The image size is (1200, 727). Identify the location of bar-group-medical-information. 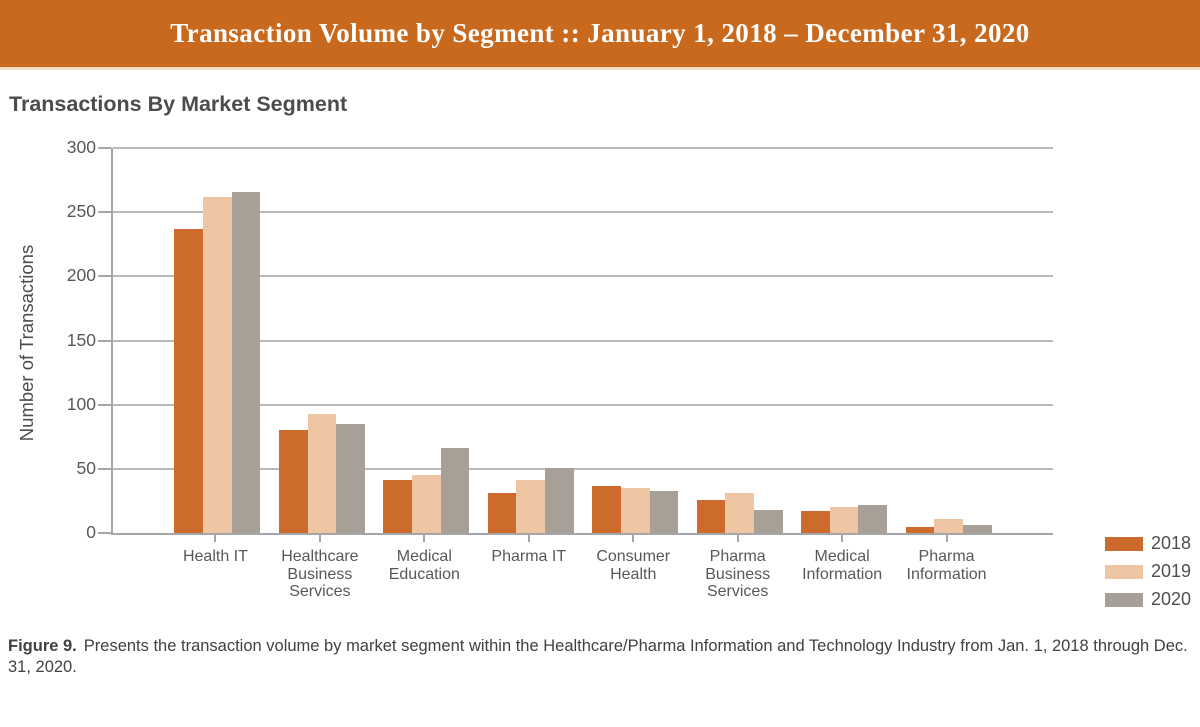
(844, 518).